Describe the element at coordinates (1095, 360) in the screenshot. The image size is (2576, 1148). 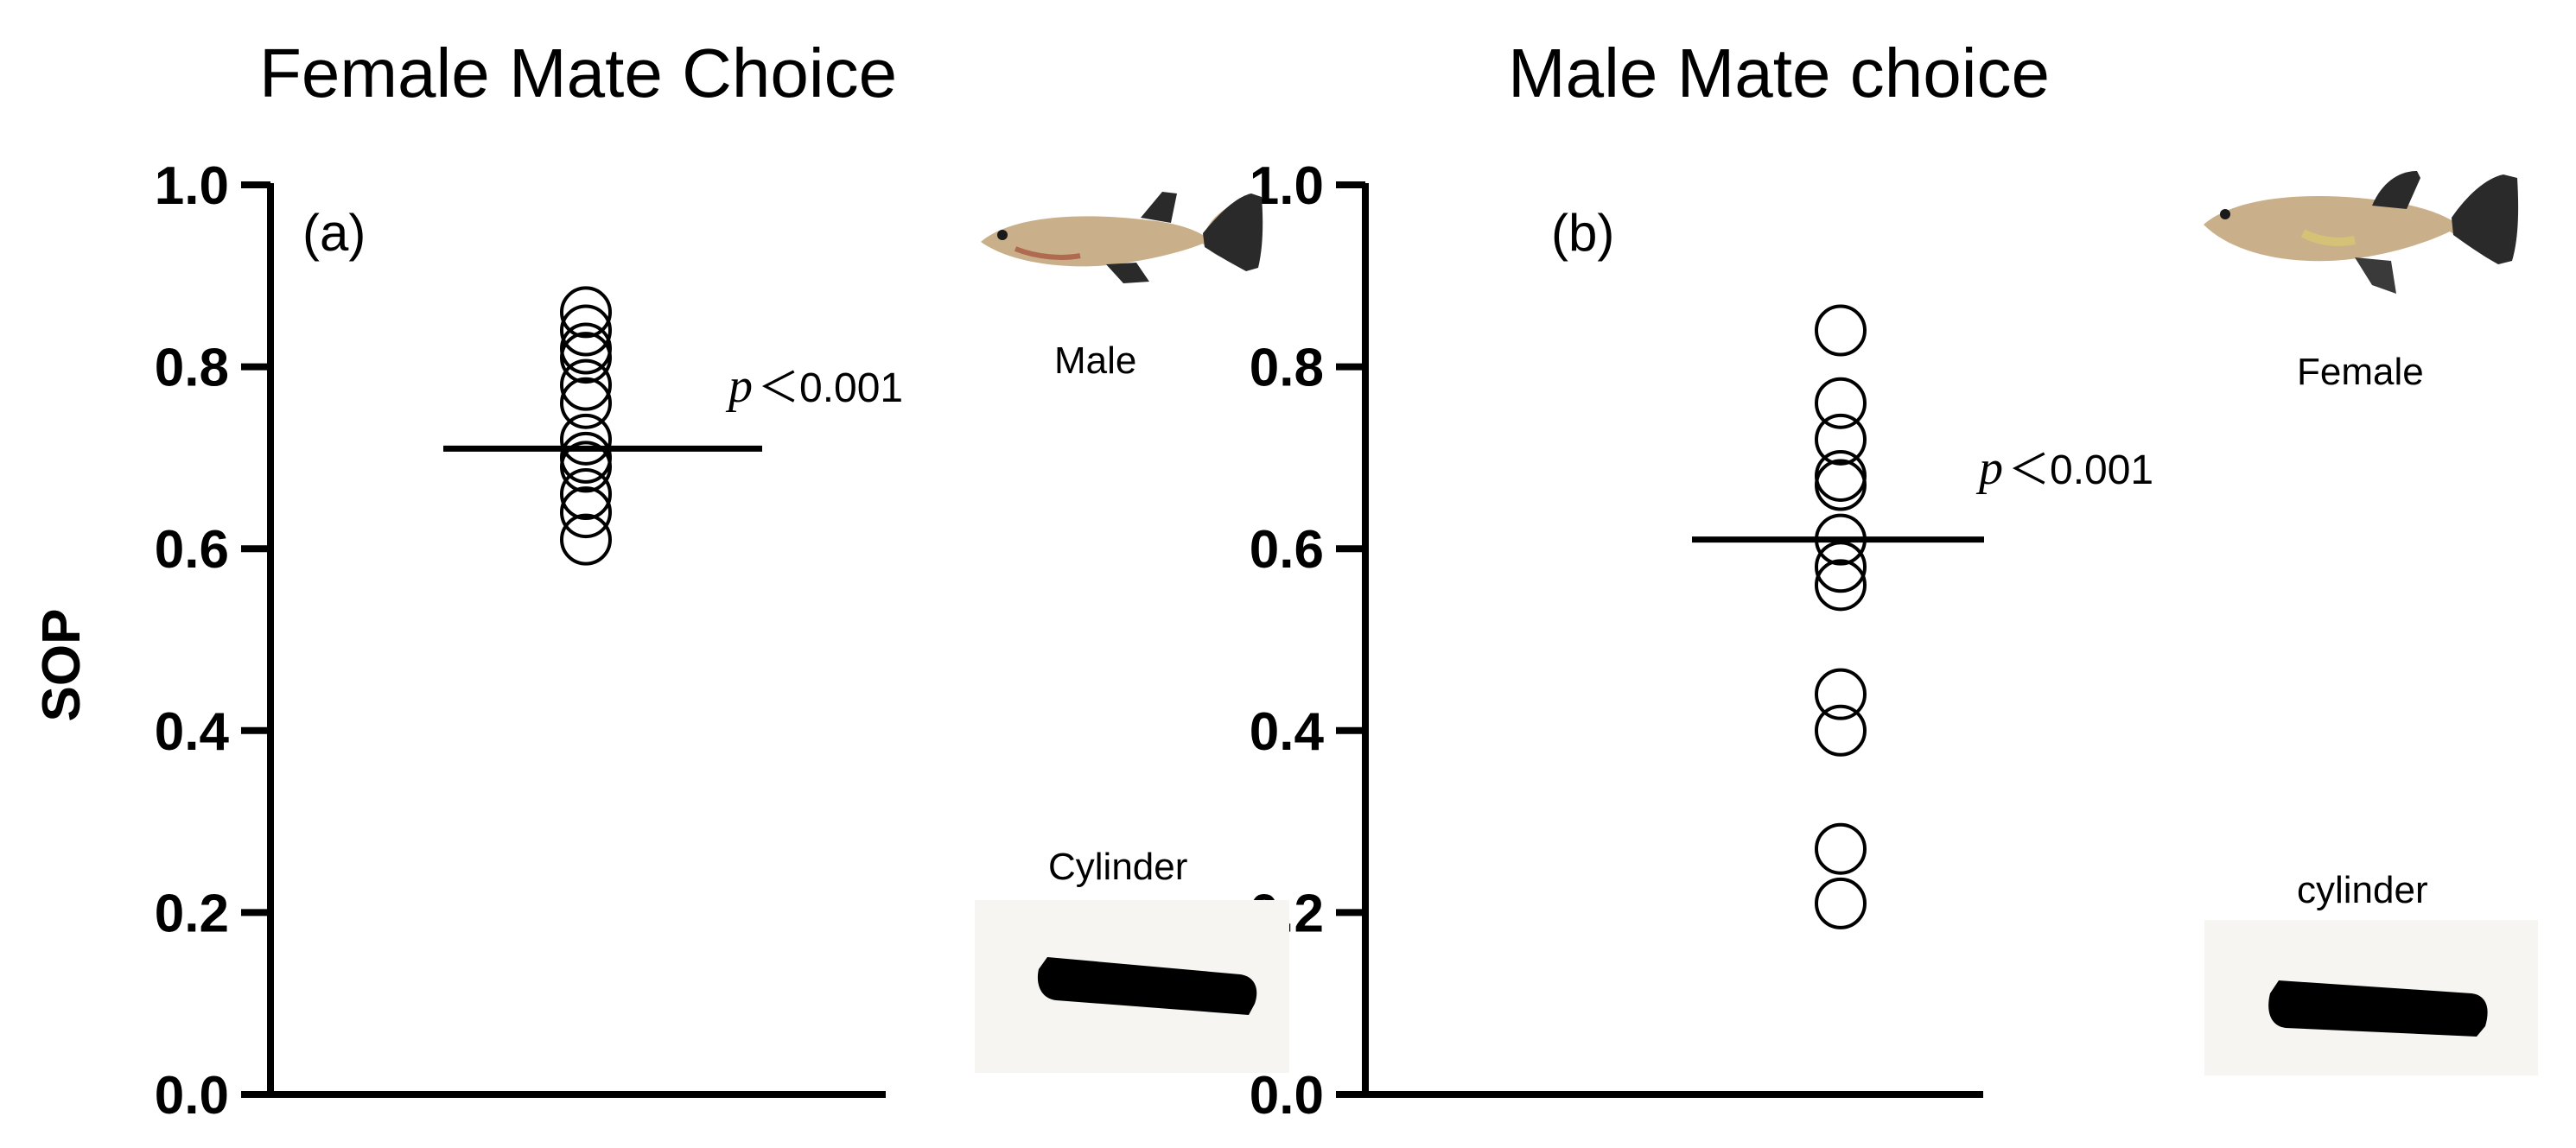
I see `panel-a-stimulus-male-label: Male` at that location.